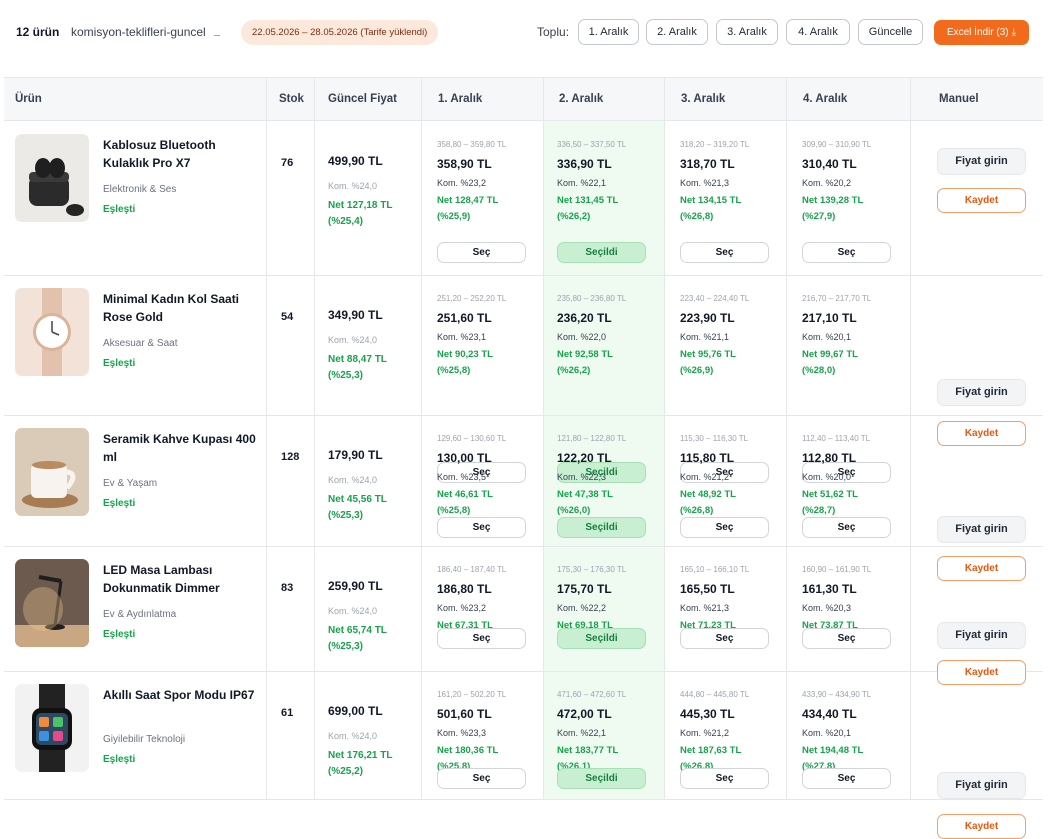 This screenshot has width=1049, height=839. What do you see at coordinates (890, 32) in the screenshot?
I see `refresh-button: Güncelle` at bounding box center [890, 32].